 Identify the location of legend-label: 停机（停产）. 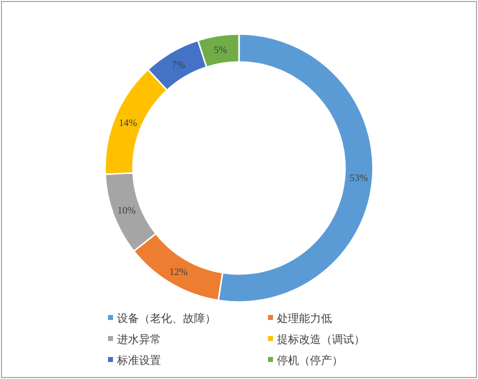
(310, 360).